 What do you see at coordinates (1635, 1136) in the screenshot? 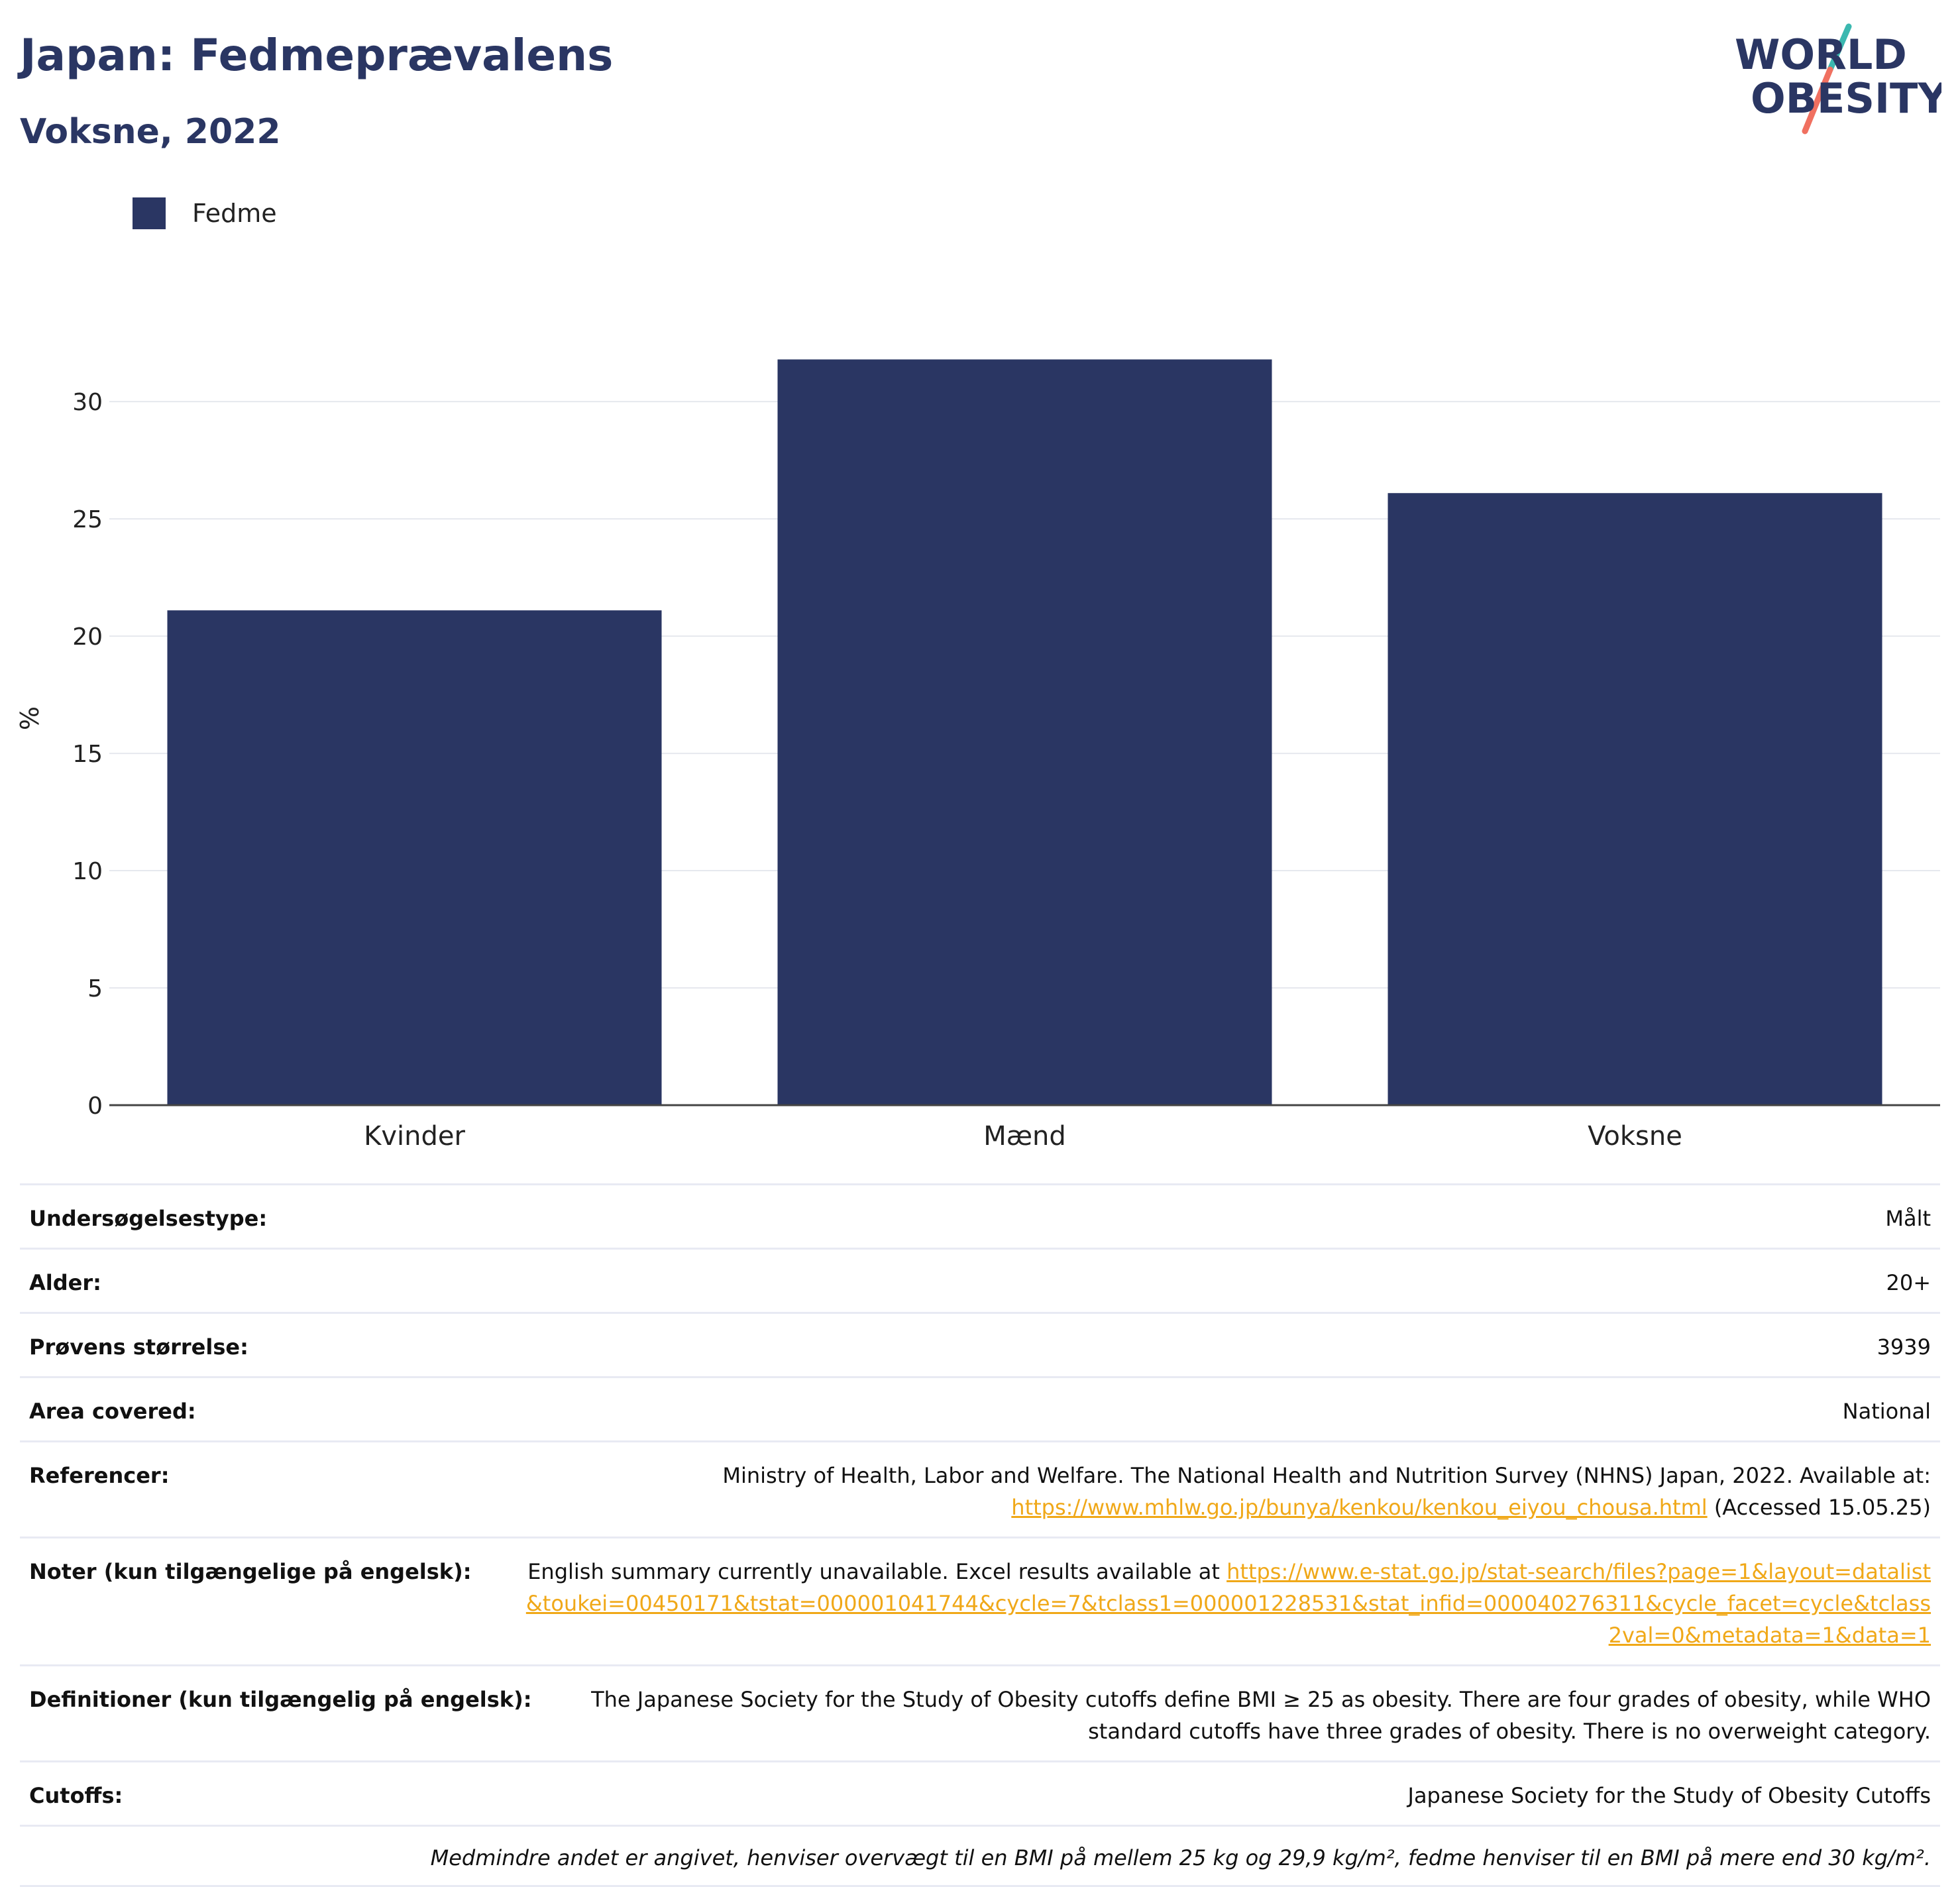
I see `x-tick-label: Voksne` at bounding box center [1635, 1136].